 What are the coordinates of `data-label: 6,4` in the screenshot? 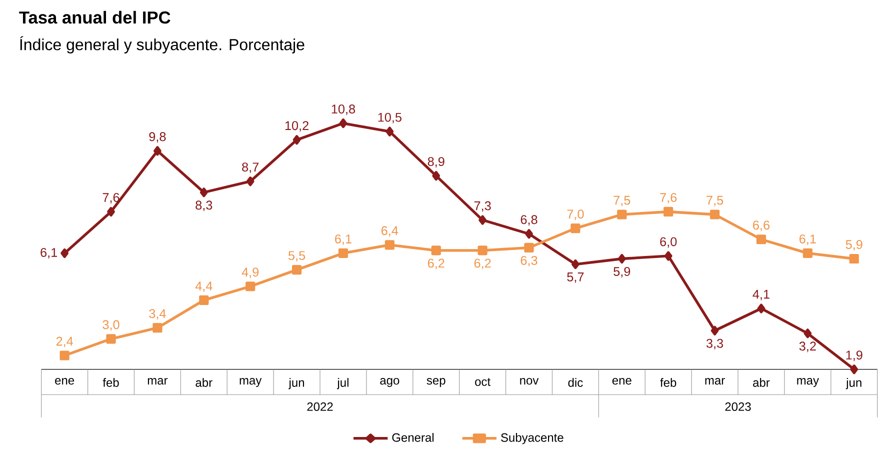 It's located at (390, 231).